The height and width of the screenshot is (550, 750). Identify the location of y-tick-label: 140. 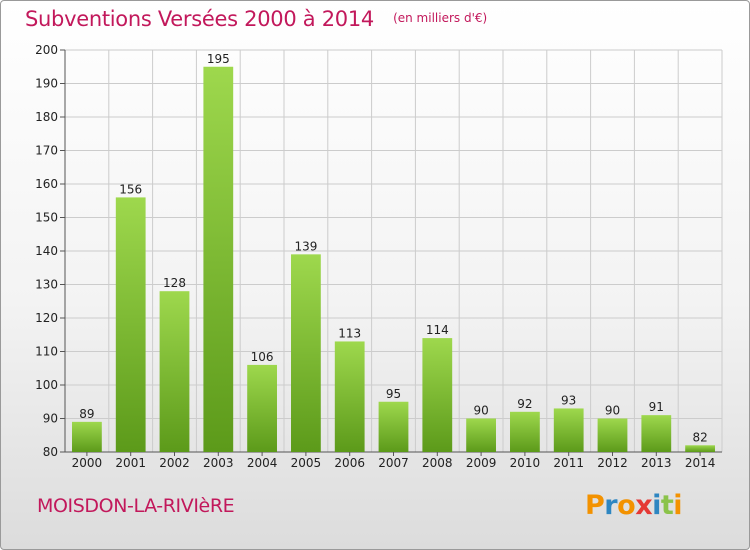
(46, 251).